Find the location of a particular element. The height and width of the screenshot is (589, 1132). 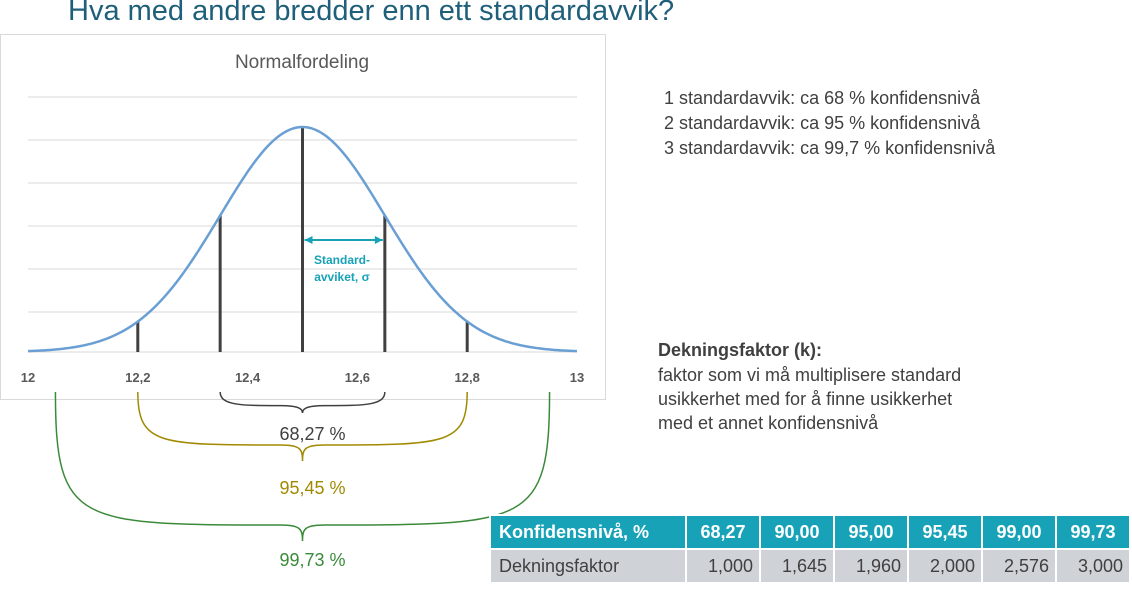

confidence-line-2sd: 2 standardavvik: ca 95 % konfidensnivå is located at coordinates (822, 123).